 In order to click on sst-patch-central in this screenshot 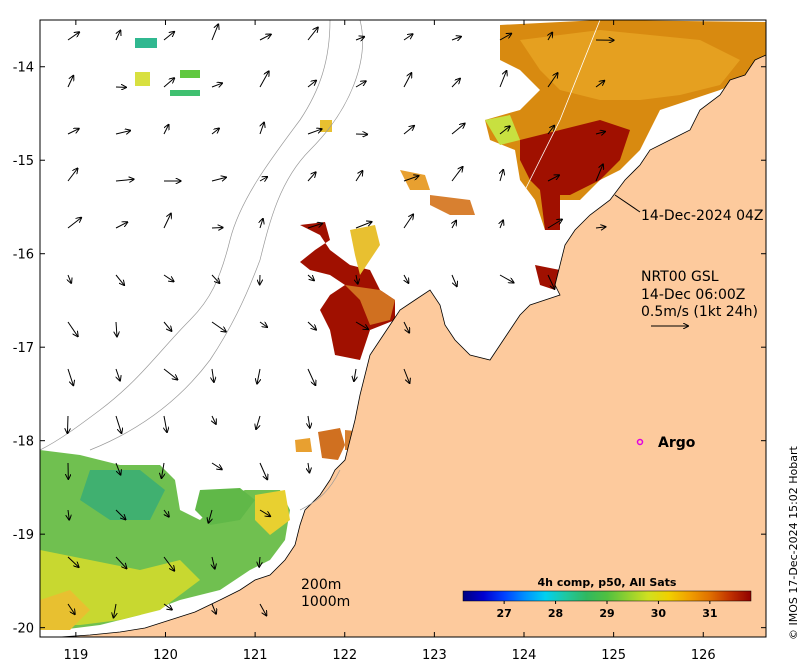, I will do `click(430, 265)`.